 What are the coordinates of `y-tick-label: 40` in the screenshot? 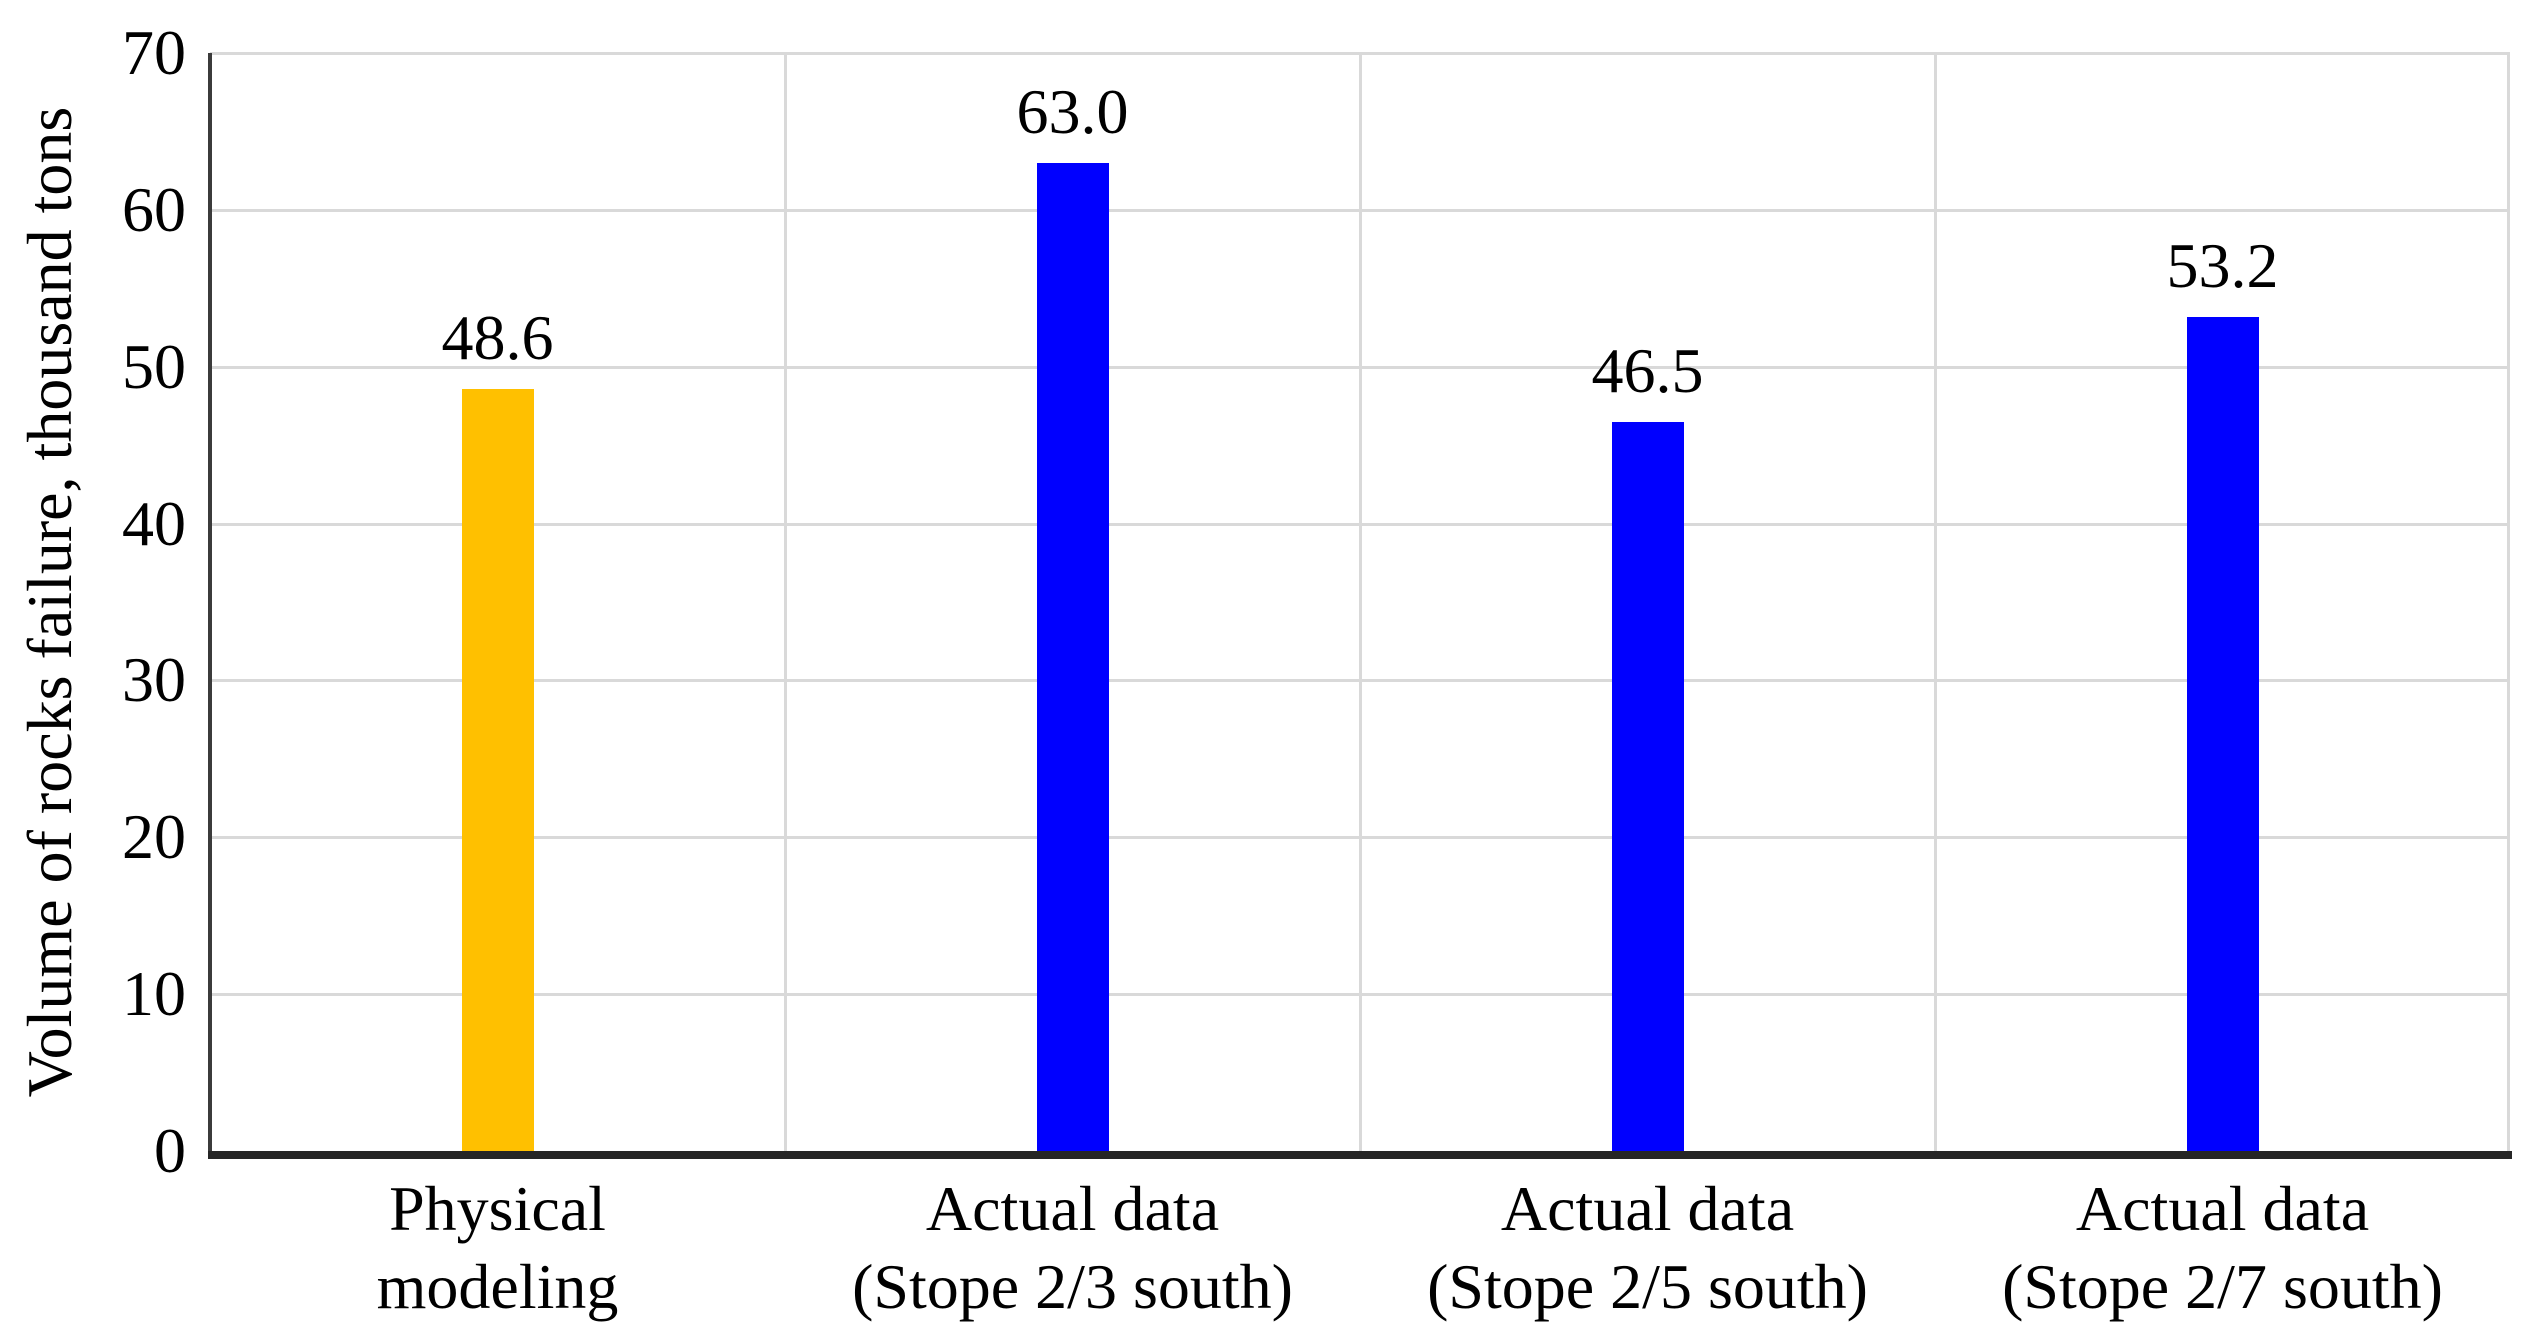 It's located at (154, 523).